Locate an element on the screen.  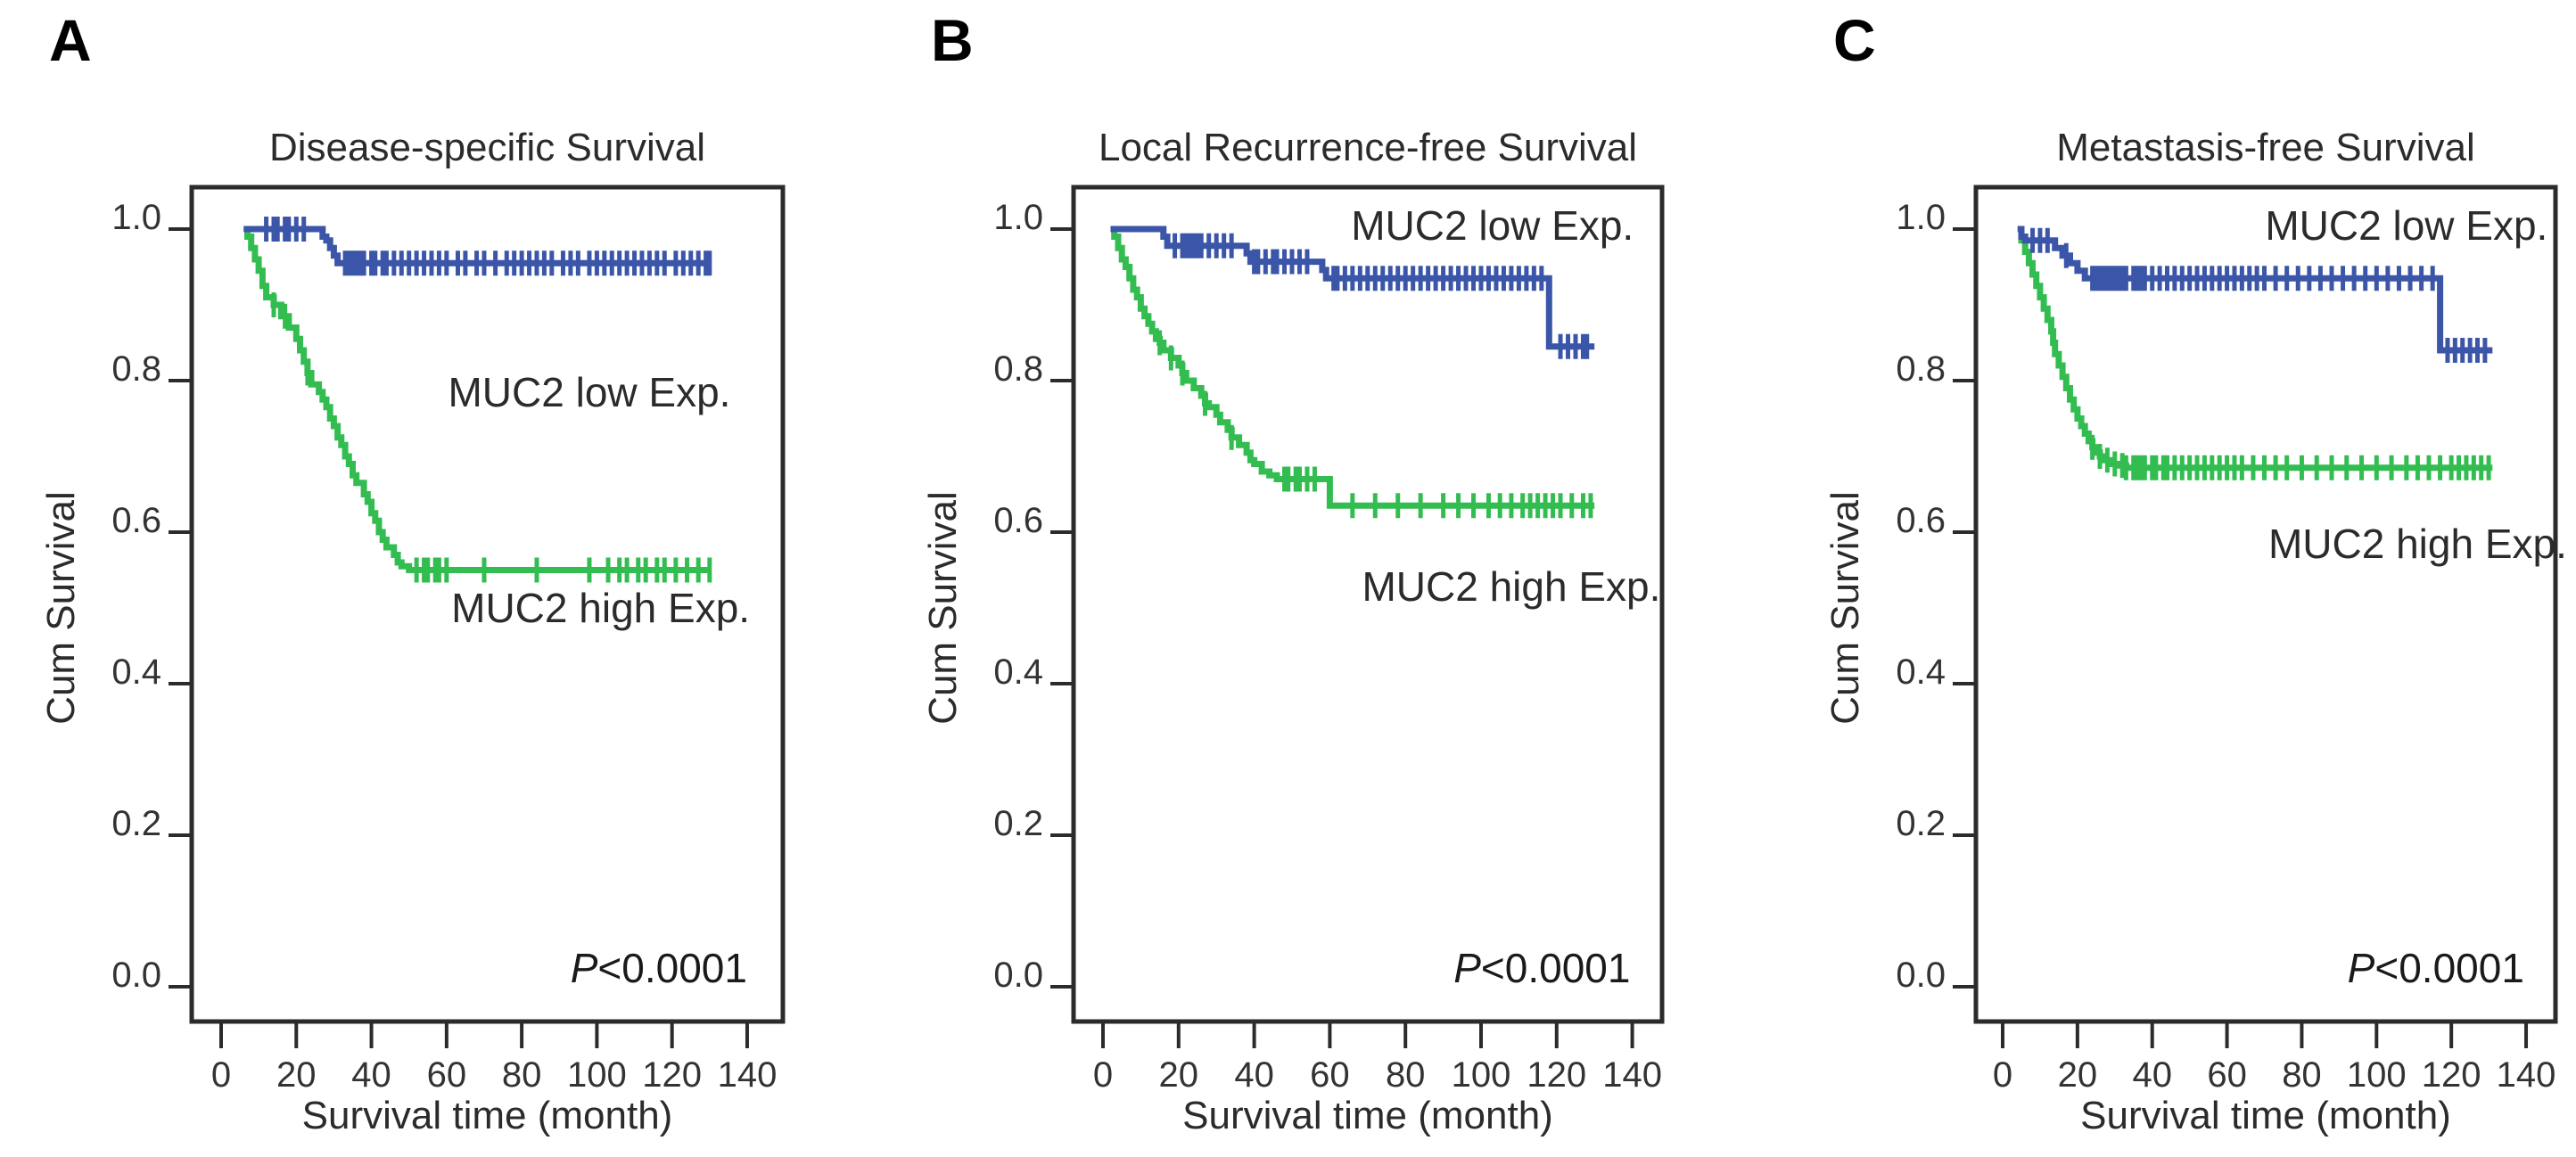
panel-letter: A is located at coordinates (70, 40).